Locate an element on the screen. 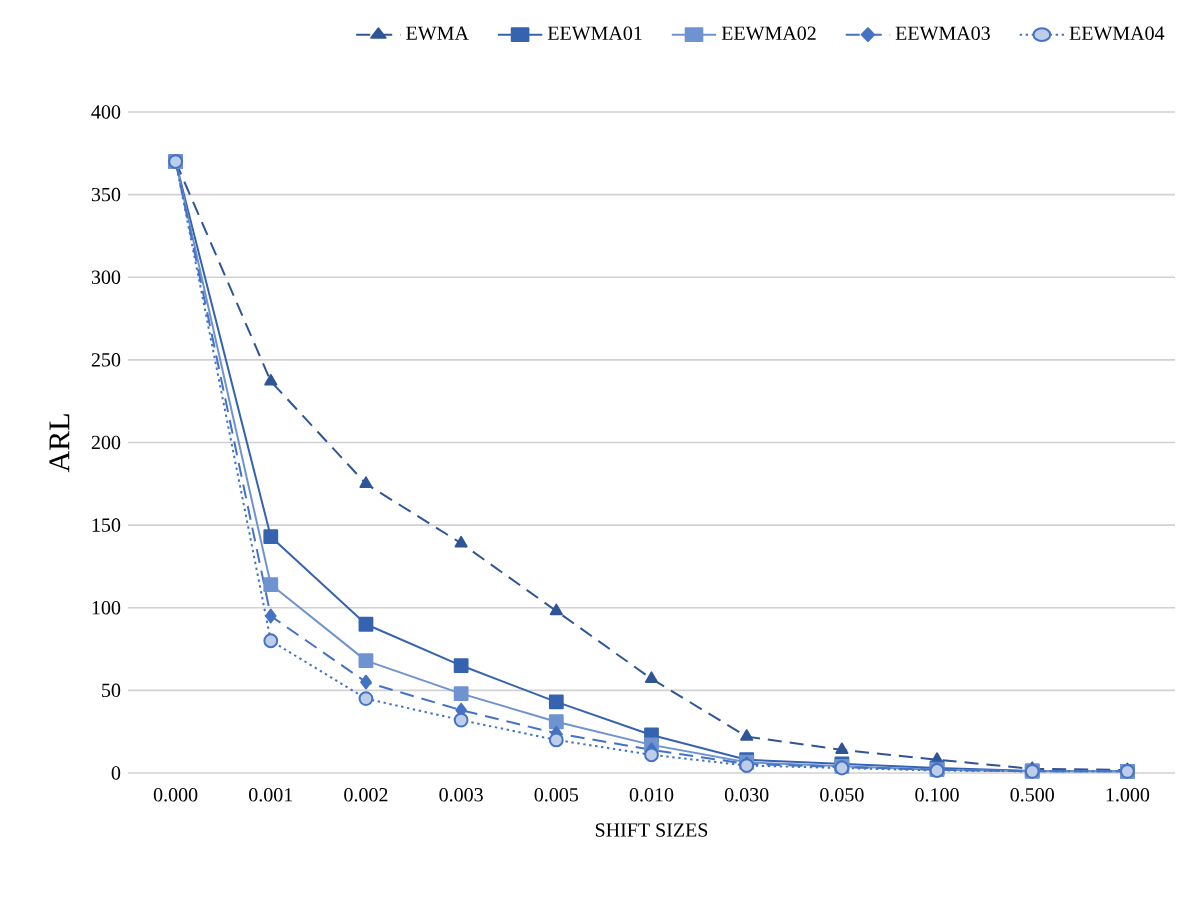 The width and height of the screenshot is (1191, 897). y-tick-label: 250 is located at coordinates (106, 360).